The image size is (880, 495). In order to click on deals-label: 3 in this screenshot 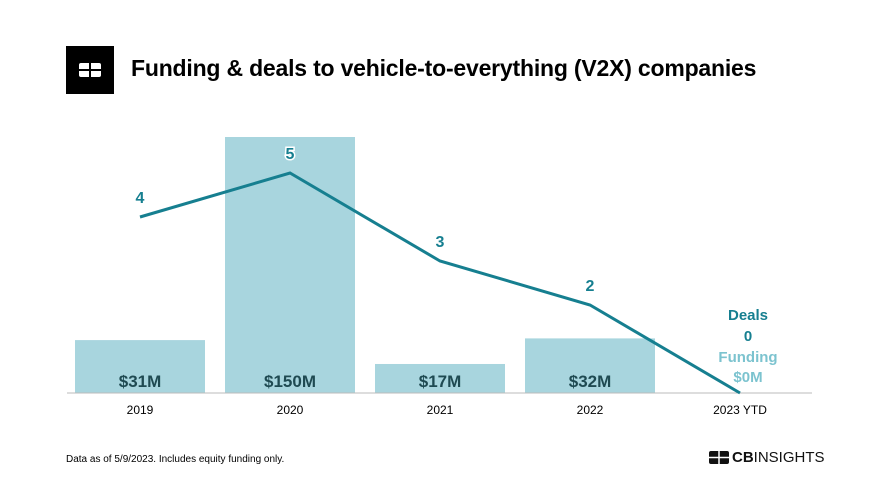, I will do `click(440, 242)`.